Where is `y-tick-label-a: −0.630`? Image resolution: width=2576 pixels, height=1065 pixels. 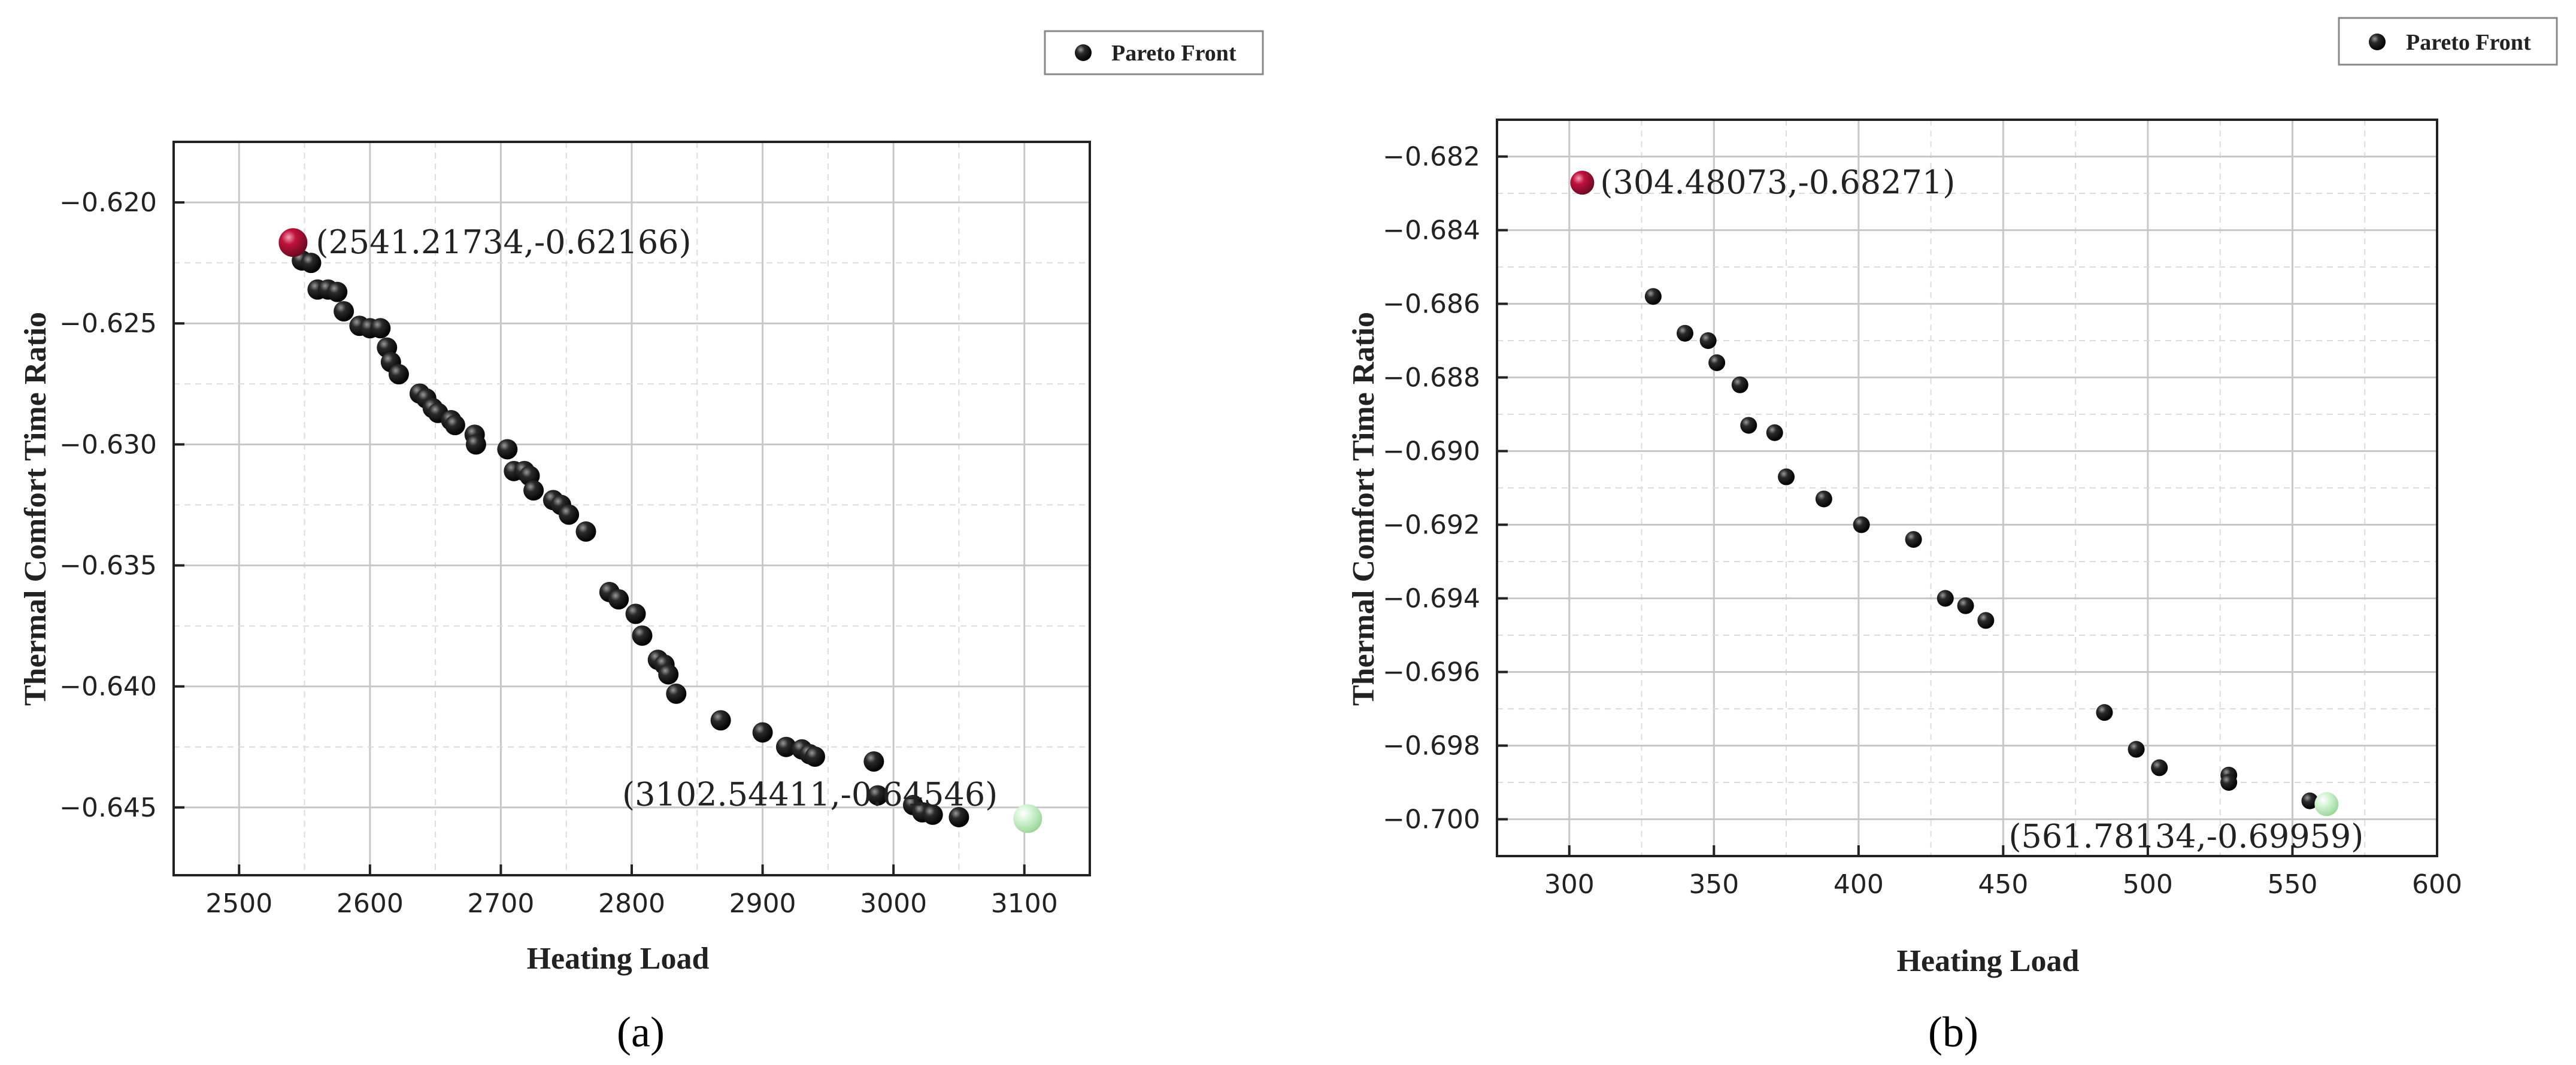
y-tick-label-a: −0.630 is located at coordinates (108, 444).